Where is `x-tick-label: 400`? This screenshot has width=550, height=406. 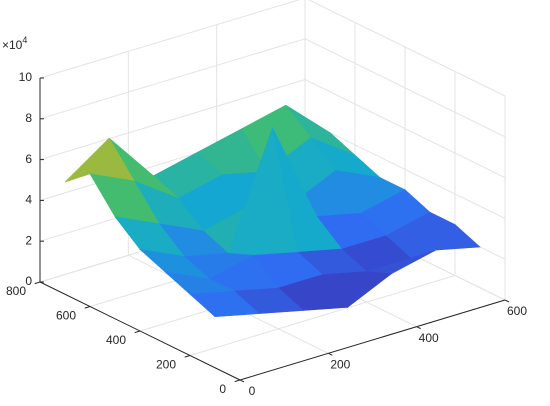
x-tick-label: 400 is located at coordinates (429, 338).